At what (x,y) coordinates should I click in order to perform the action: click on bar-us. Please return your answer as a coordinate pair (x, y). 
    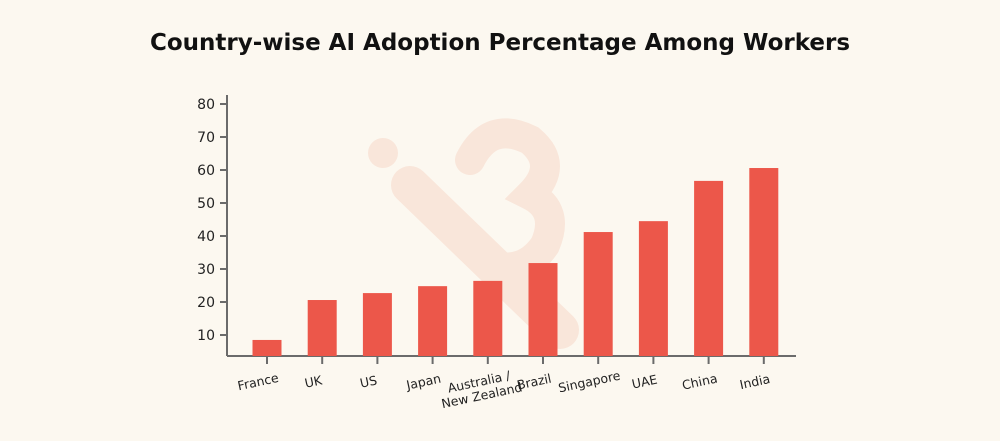
    Looking at the image, I should click on (377, 324).